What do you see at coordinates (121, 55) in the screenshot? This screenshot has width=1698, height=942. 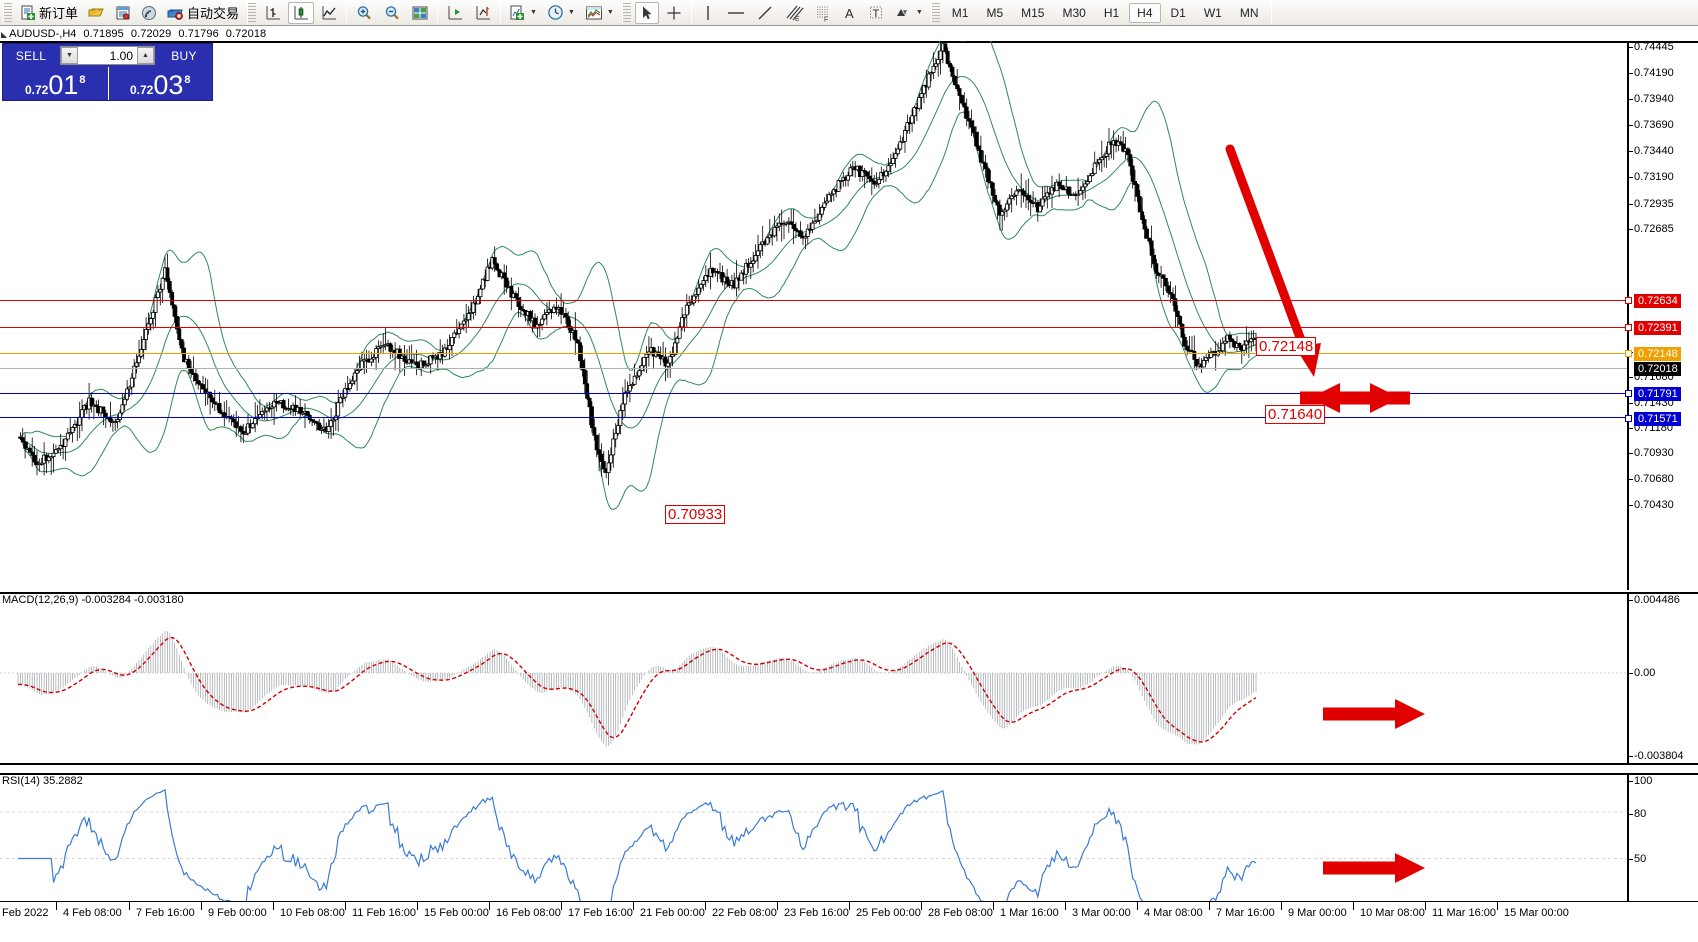 I see `volume-input: 1.00` at bounding box center [121, 55].